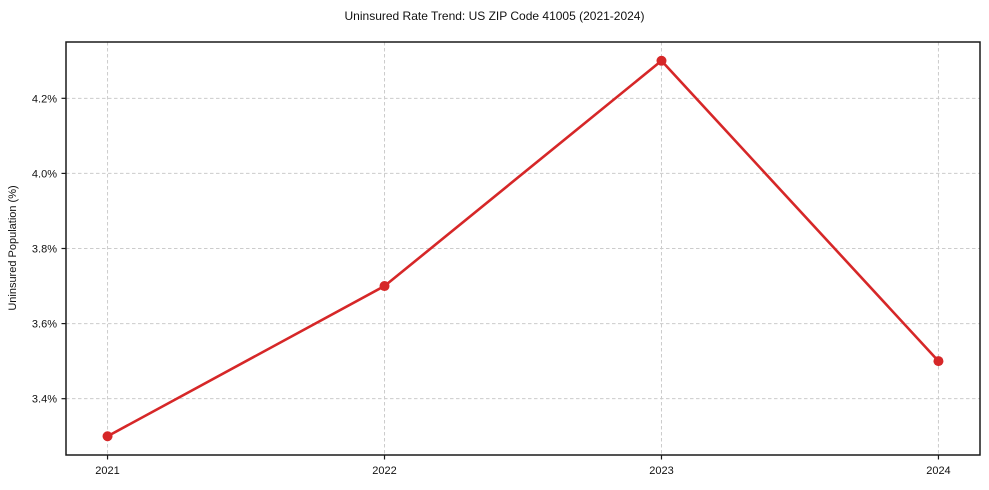  Describe the element at coordinates (938, 471) in the screenshot. I see `x-tick-label: 2024` at that location.